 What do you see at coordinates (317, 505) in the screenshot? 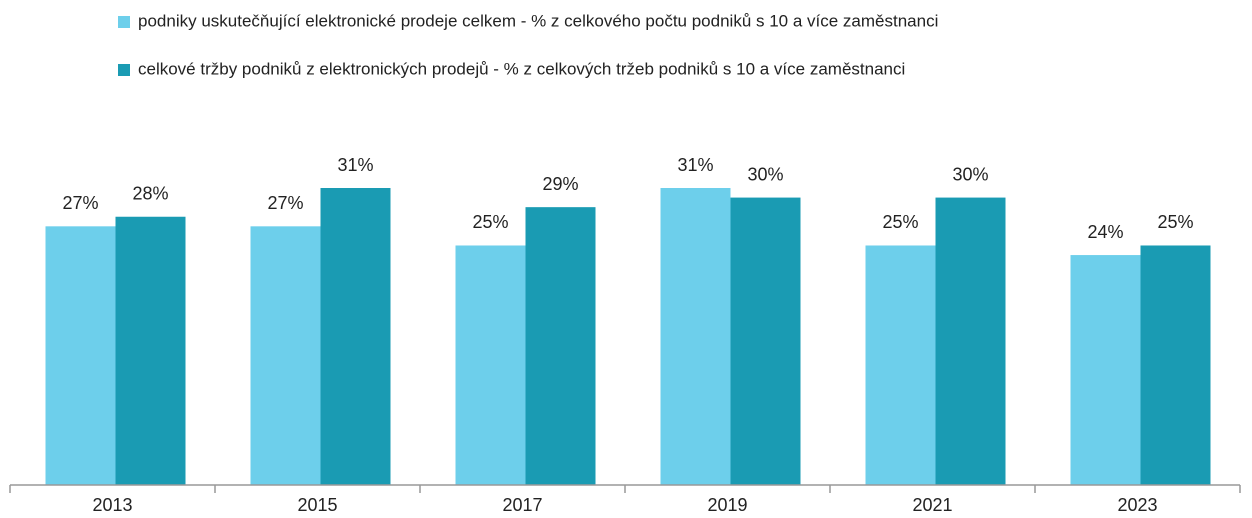
I see `x-tick-label: 2015` at bounding box center [317, 505].